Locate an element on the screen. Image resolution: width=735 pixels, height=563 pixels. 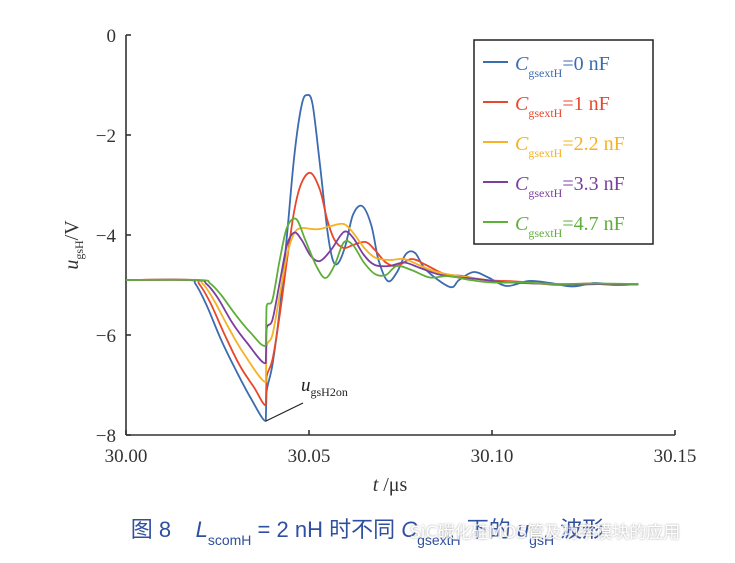
y-tick-label: 0 is located at coordinates (112, 36).